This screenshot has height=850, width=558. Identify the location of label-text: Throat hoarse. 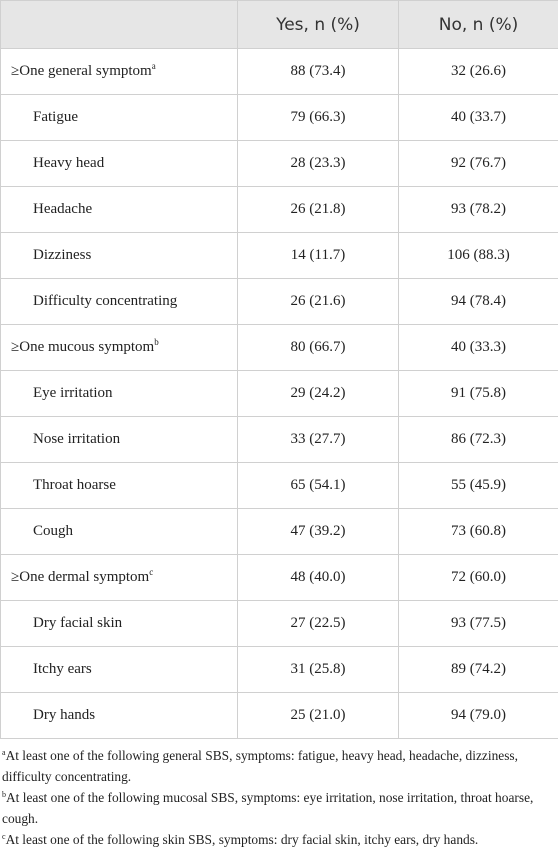
(74, 485).